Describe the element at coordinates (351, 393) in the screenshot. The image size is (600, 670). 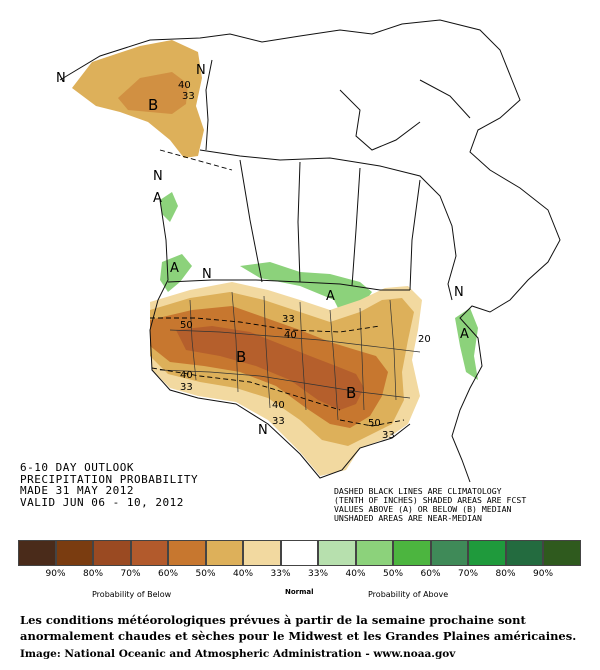
I see `label-b-south: B` at that location.